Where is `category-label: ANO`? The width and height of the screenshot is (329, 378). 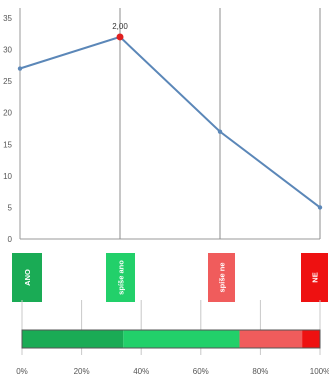
category-label: ANO is located at coordinates (27, 277).